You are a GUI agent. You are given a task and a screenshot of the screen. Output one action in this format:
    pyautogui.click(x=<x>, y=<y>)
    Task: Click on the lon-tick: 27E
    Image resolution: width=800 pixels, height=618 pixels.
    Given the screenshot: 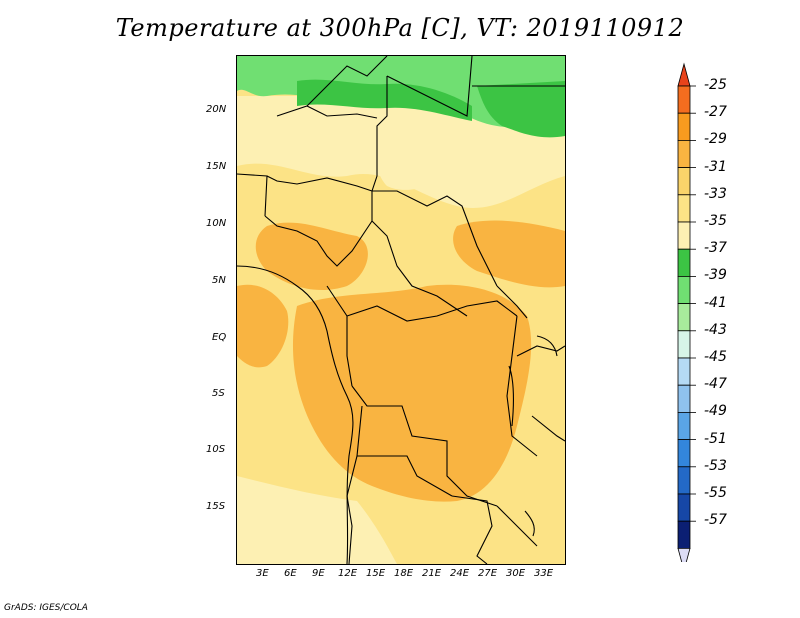 What is the action you would take?
    pyautogui.click(x=488, y=573)
    